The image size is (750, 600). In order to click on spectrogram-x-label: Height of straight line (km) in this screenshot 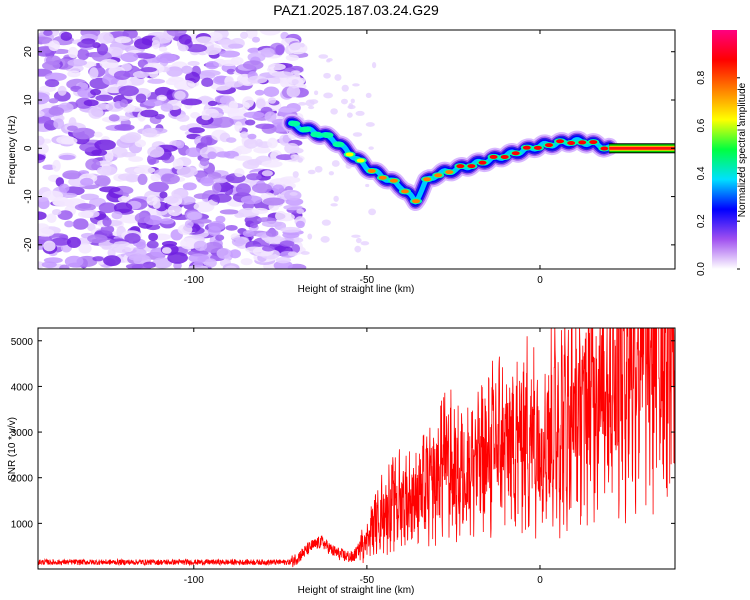, I will do `click(356, 289)`.